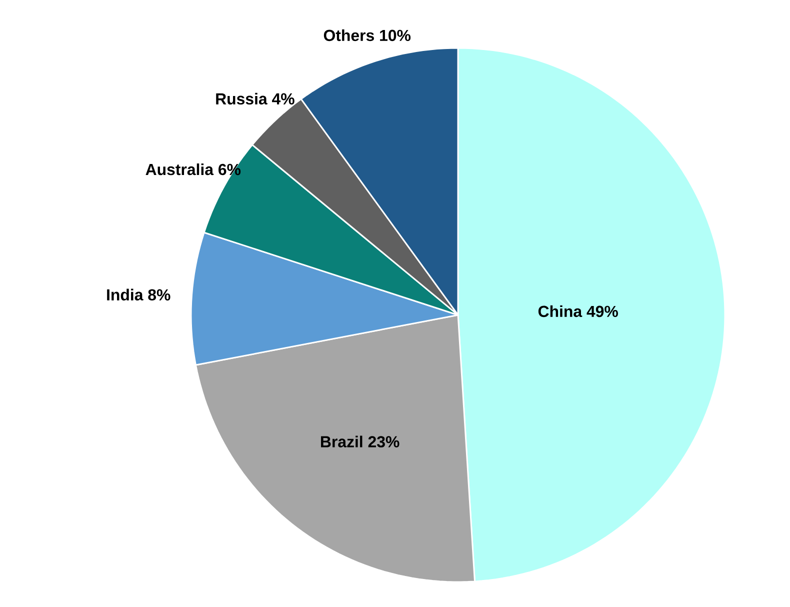 This screenshot has height=607, width=790. Describe the element at coordinates (384, 442) in the screenshot. I see `data-label: 23%` at that location.